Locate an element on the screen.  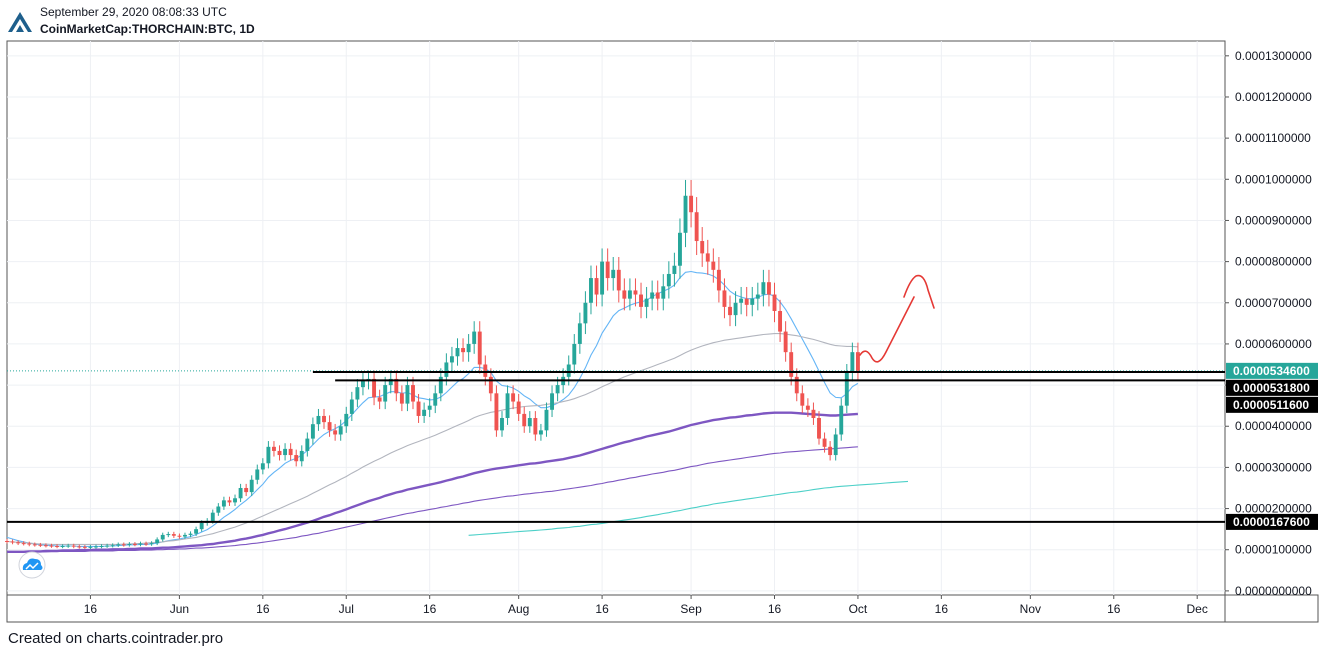
footer-credit: Created on charts.cointrader.pro is located at coordinates (116, 638).